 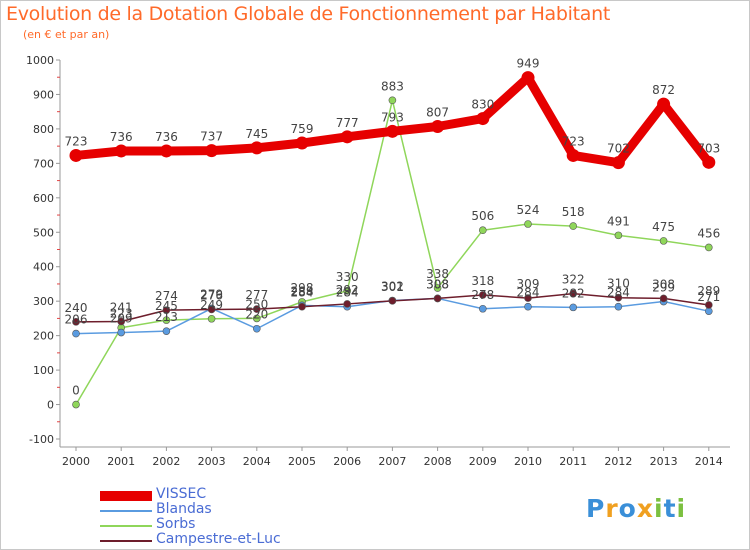 What do you see at coordinates (211, 295) in the screenshot?
I see `data-label-campestre-et-luc: 276` at bounding box center [211, 295].